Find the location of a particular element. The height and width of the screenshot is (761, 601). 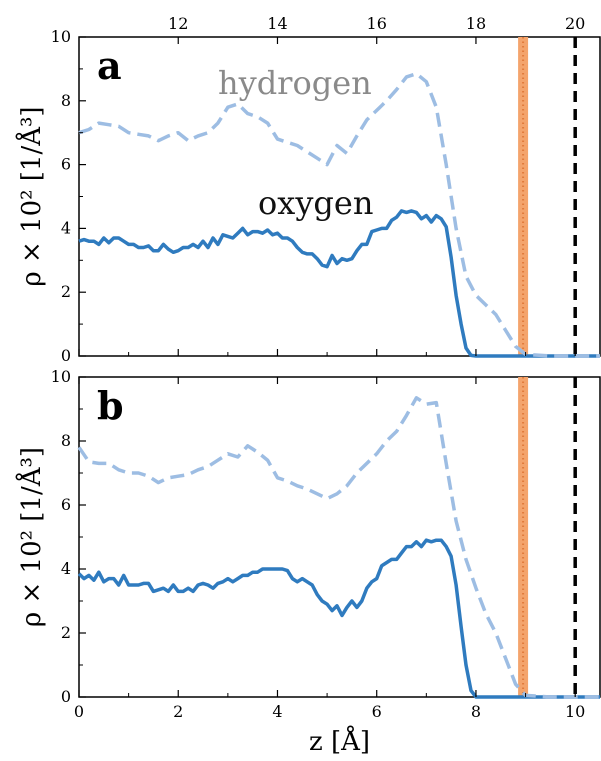

x-tick-label: 2 is located at coordinates (178, 711).